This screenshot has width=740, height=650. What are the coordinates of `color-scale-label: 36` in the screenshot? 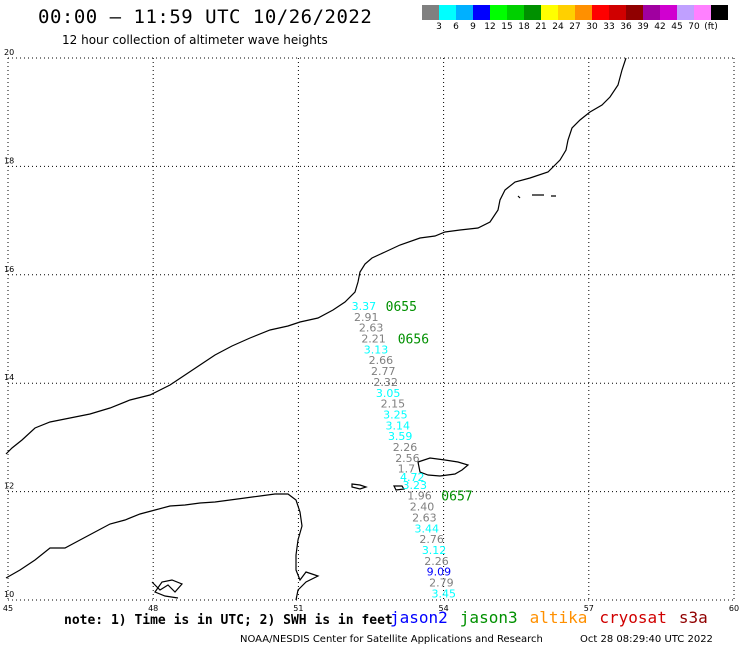 It's located at (626, 27).